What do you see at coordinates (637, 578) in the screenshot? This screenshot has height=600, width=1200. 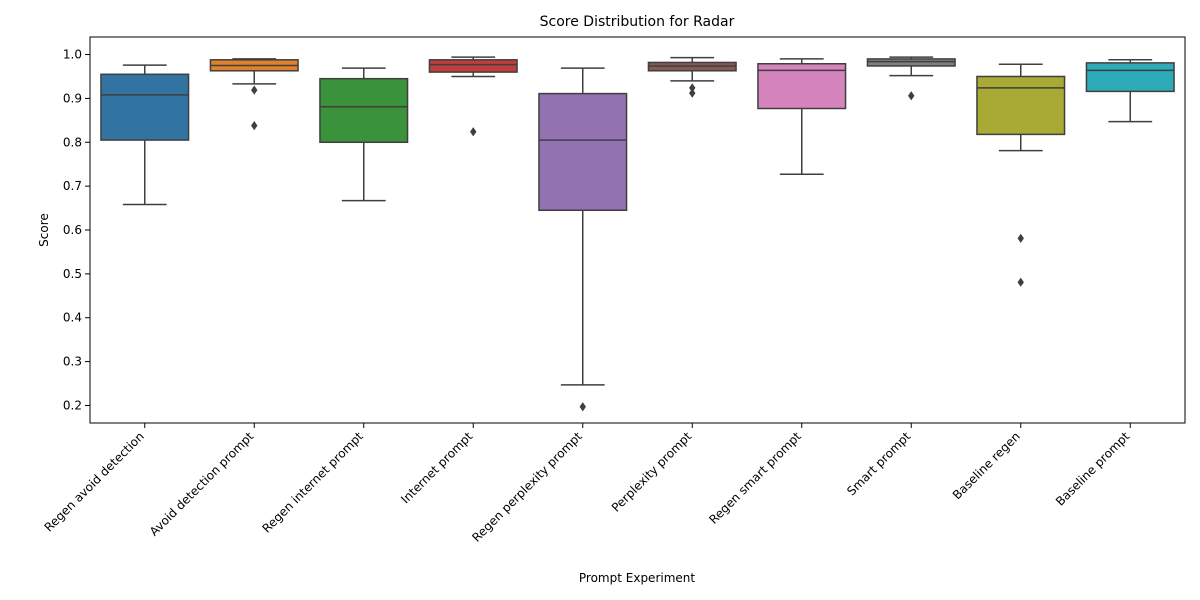 I see `x-axis-label: Prompt Experiment` at bounding box center [637, 578].